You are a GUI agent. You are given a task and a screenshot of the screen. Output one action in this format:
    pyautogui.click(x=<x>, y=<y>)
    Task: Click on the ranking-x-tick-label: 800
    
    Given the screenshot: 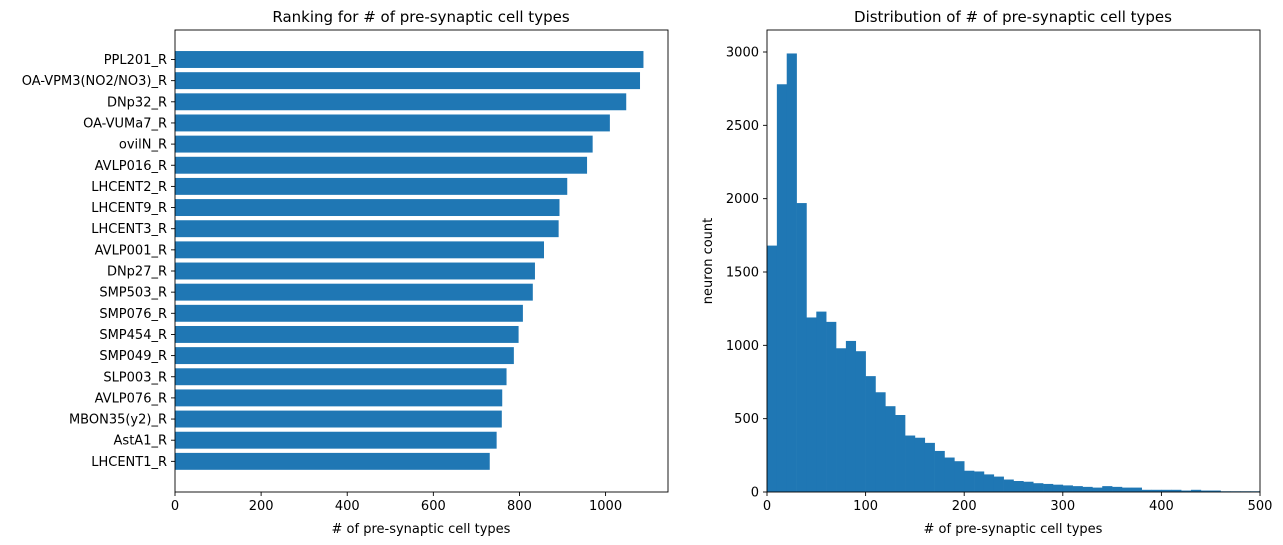 What is the action you would take?
    pyautogui.click(x=519, y=506)
    